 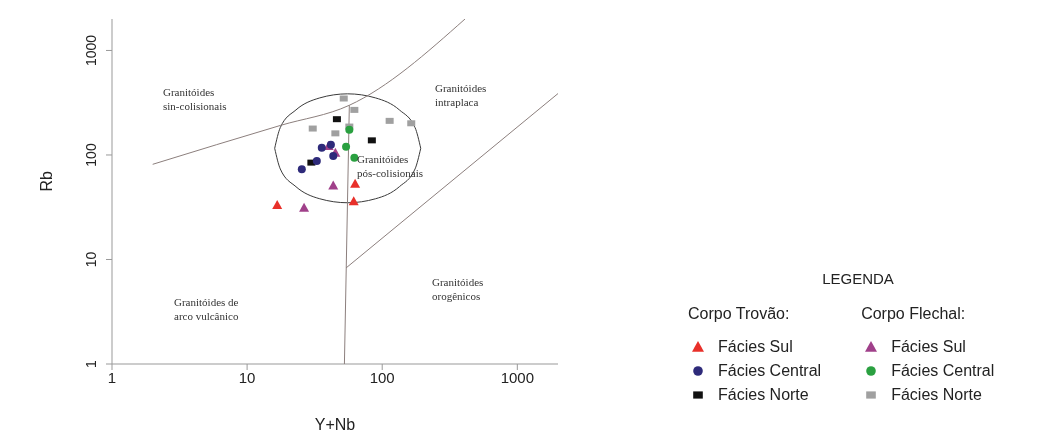 I want to click on legend-title: LEGENDA, so click(x=858, y=278).